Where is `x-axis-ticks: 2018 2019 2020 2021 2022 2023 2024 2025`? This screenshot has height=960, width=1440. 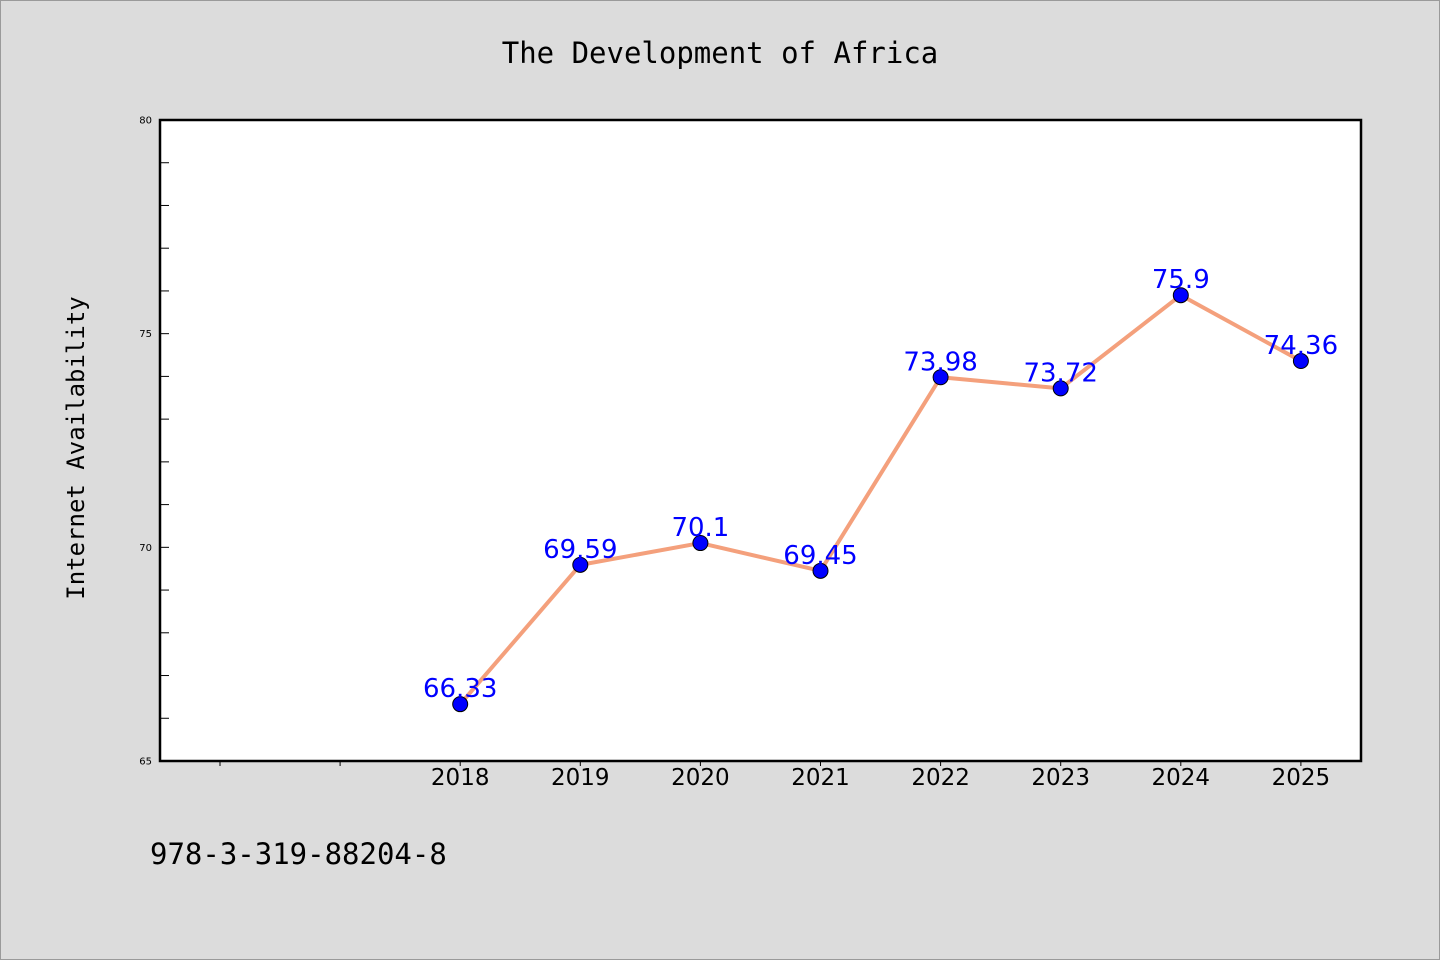
x-axis-ticks: 2018 2019 2020 2021 2022 2023 2024 2025 is located at coordinates (775, 776).